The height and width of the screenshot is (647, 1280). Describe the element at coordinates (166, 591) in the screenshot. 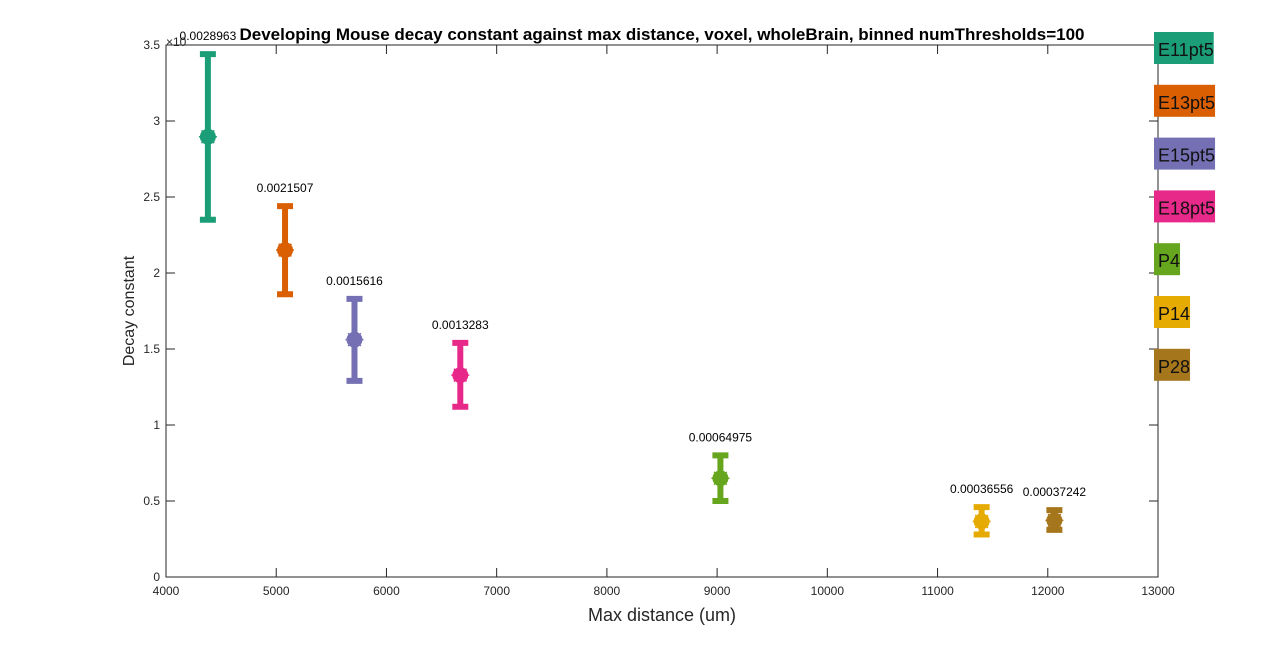

I see `x-tick-label: 4000` at that location.